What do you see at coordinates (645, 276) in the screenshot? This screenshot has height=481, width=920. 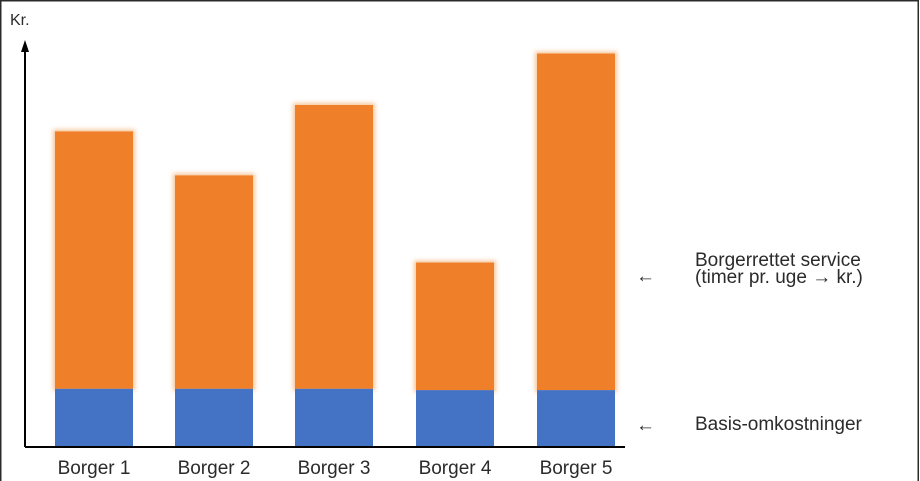 I see `legend-arrow-service: ←` at bounding box center [645, 276].